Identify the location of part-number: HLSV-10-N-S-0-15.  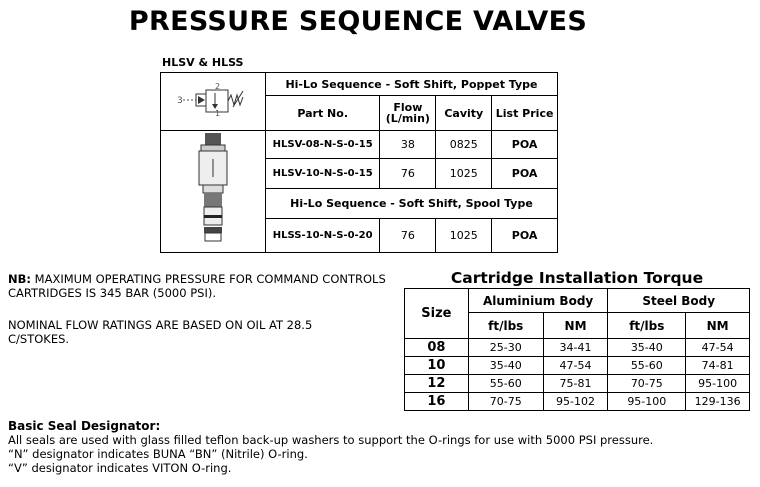
(322, 173).